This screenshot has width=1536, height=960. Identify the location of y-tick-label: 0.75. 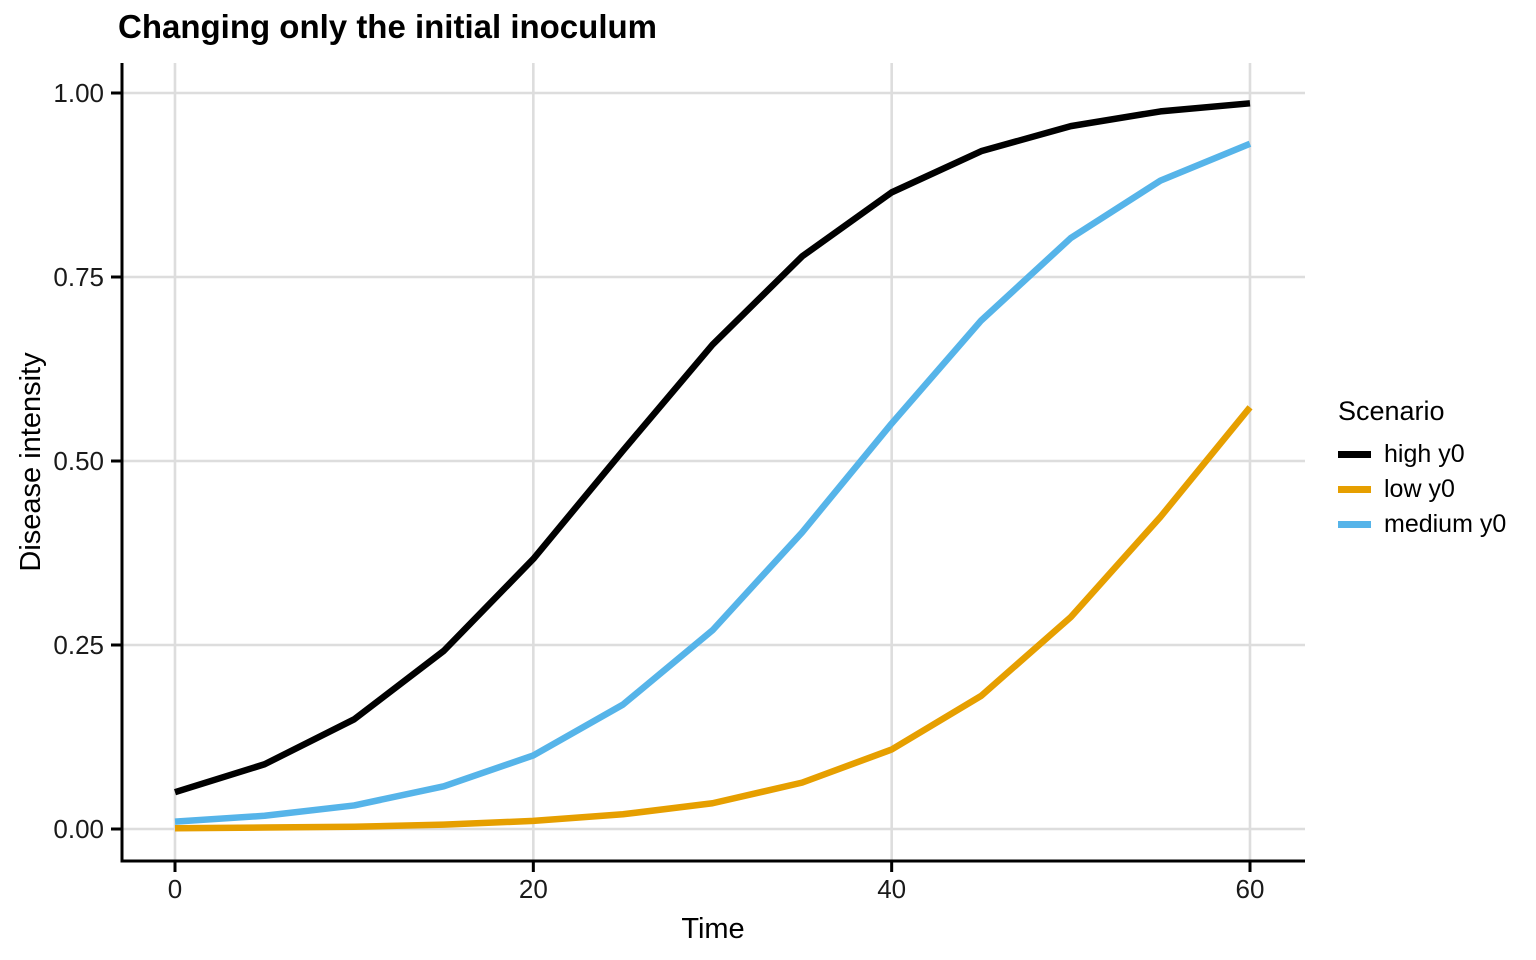
(78, 277).